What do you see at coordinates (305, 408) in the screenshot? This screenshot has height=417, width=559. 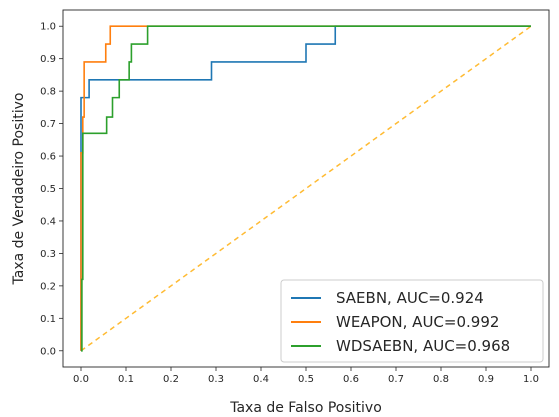 I see `x-axis-label: Taxa de Falso Positivo` at bounding box center [305, 408].